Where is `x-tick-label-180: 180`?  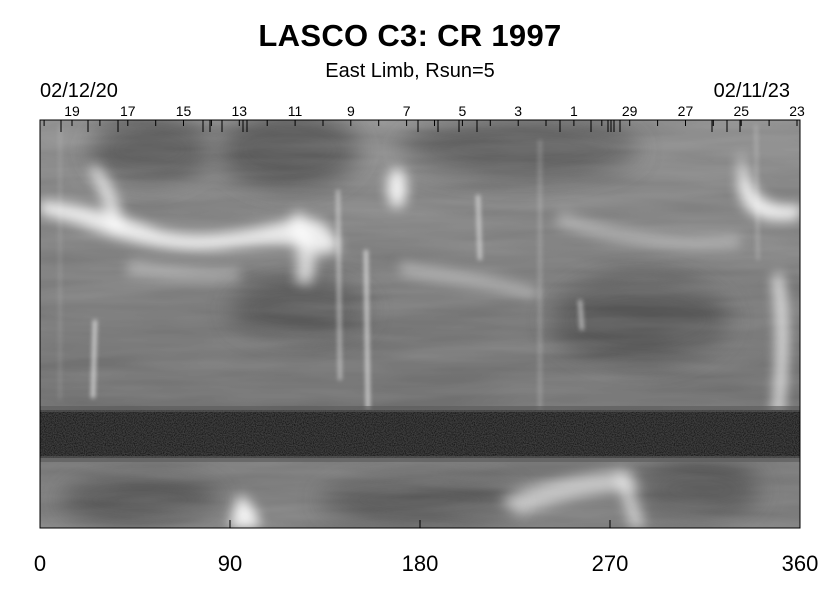
x-tick-label-180: 180 is located at coordinates (420, 563).